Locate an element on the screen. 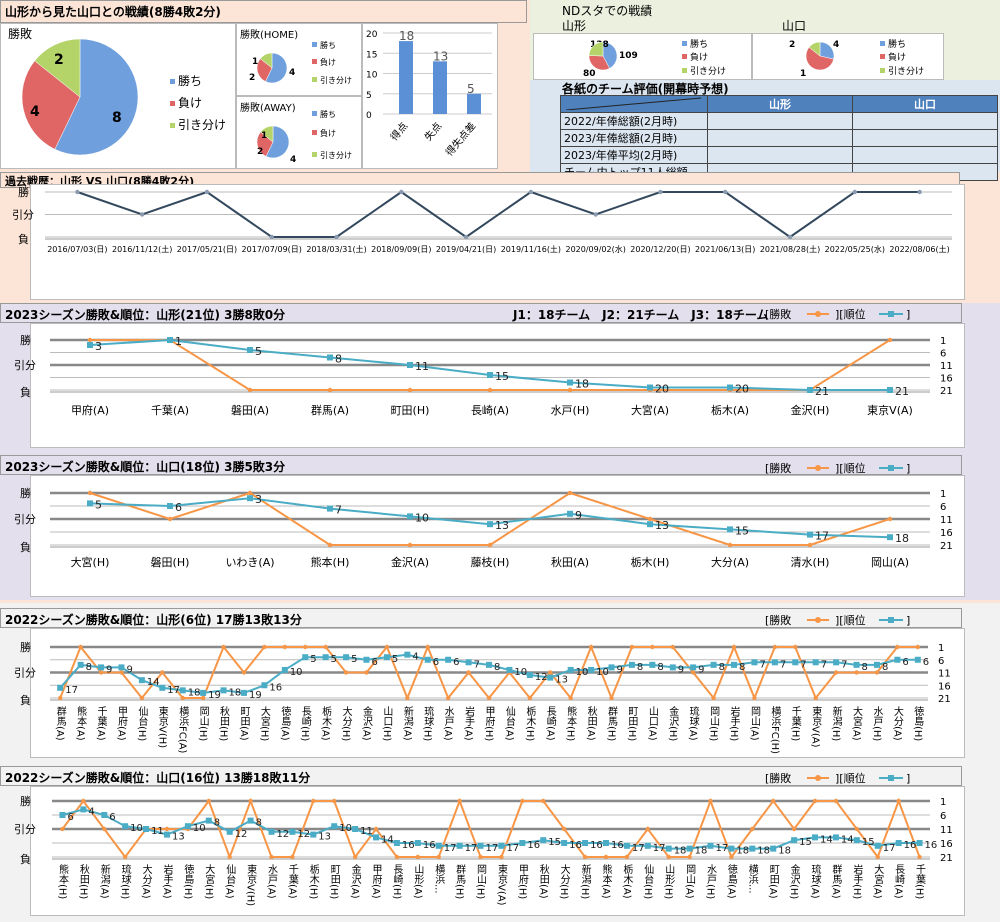  rank-data-label: 19 is located at coordinates (214, 695).